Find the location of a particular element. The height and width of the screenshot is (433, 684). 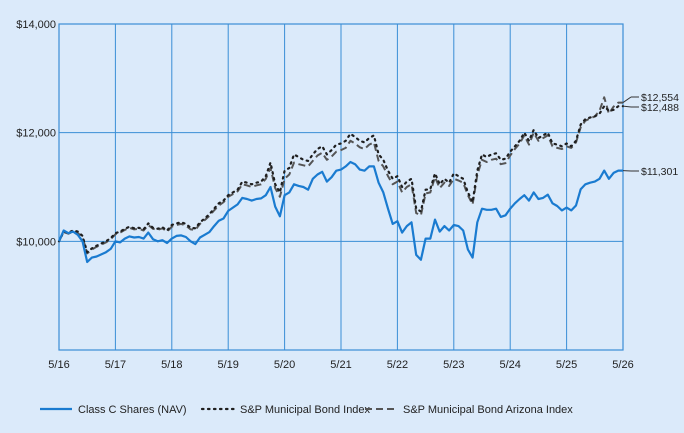

end-label: $12,488 is located at coordinates (660, 108).